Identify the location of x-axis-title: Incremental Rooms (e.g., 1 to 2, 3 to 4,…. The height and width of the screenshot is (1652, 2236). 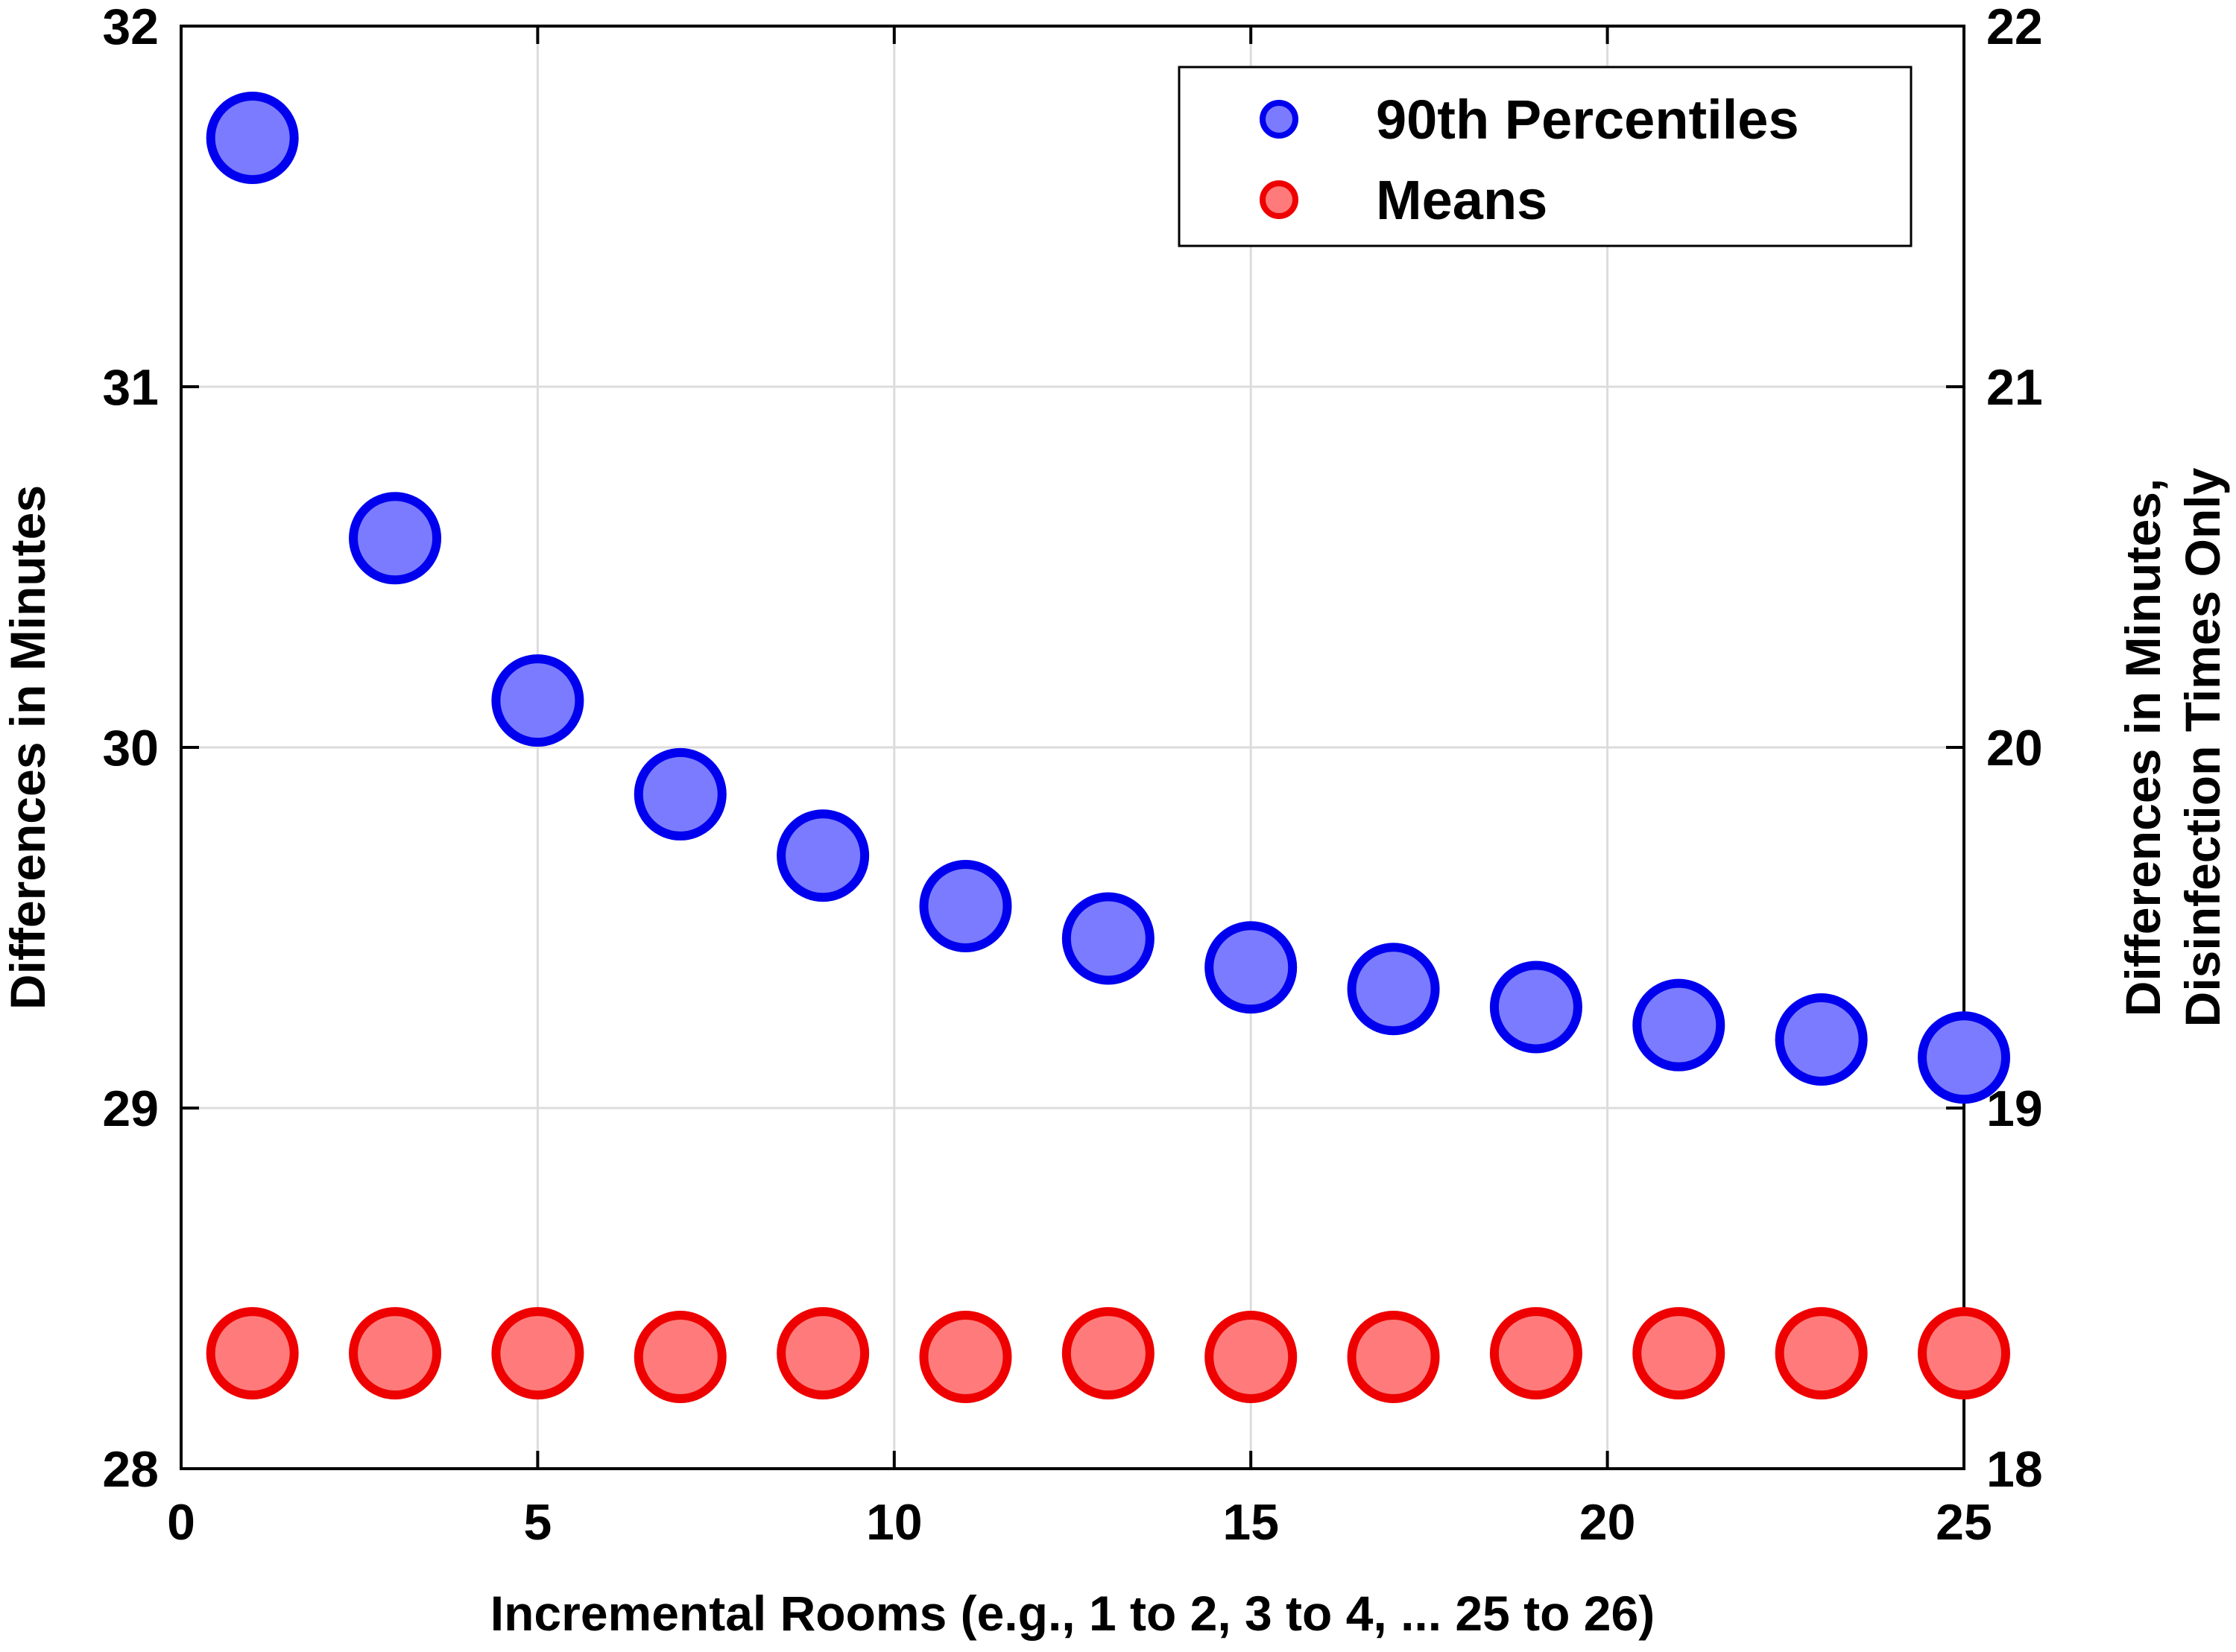
(1072, 1614).